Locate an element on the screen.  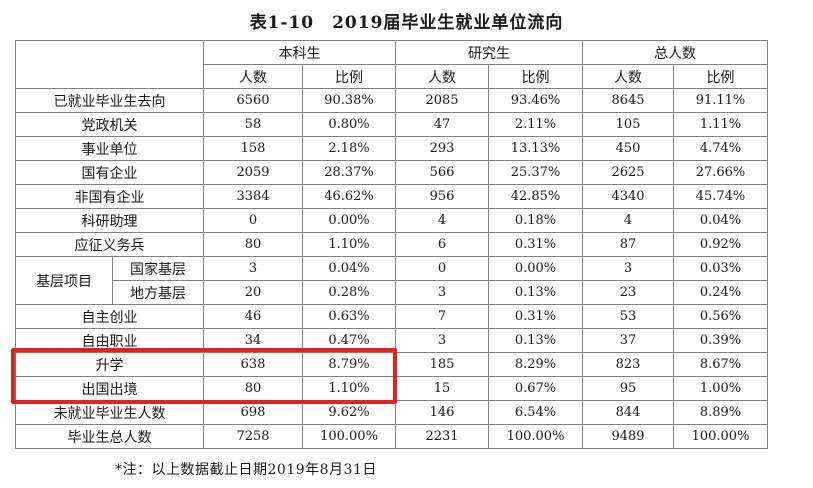
cell-value: 90.38% is located at coordinates (349, 100).